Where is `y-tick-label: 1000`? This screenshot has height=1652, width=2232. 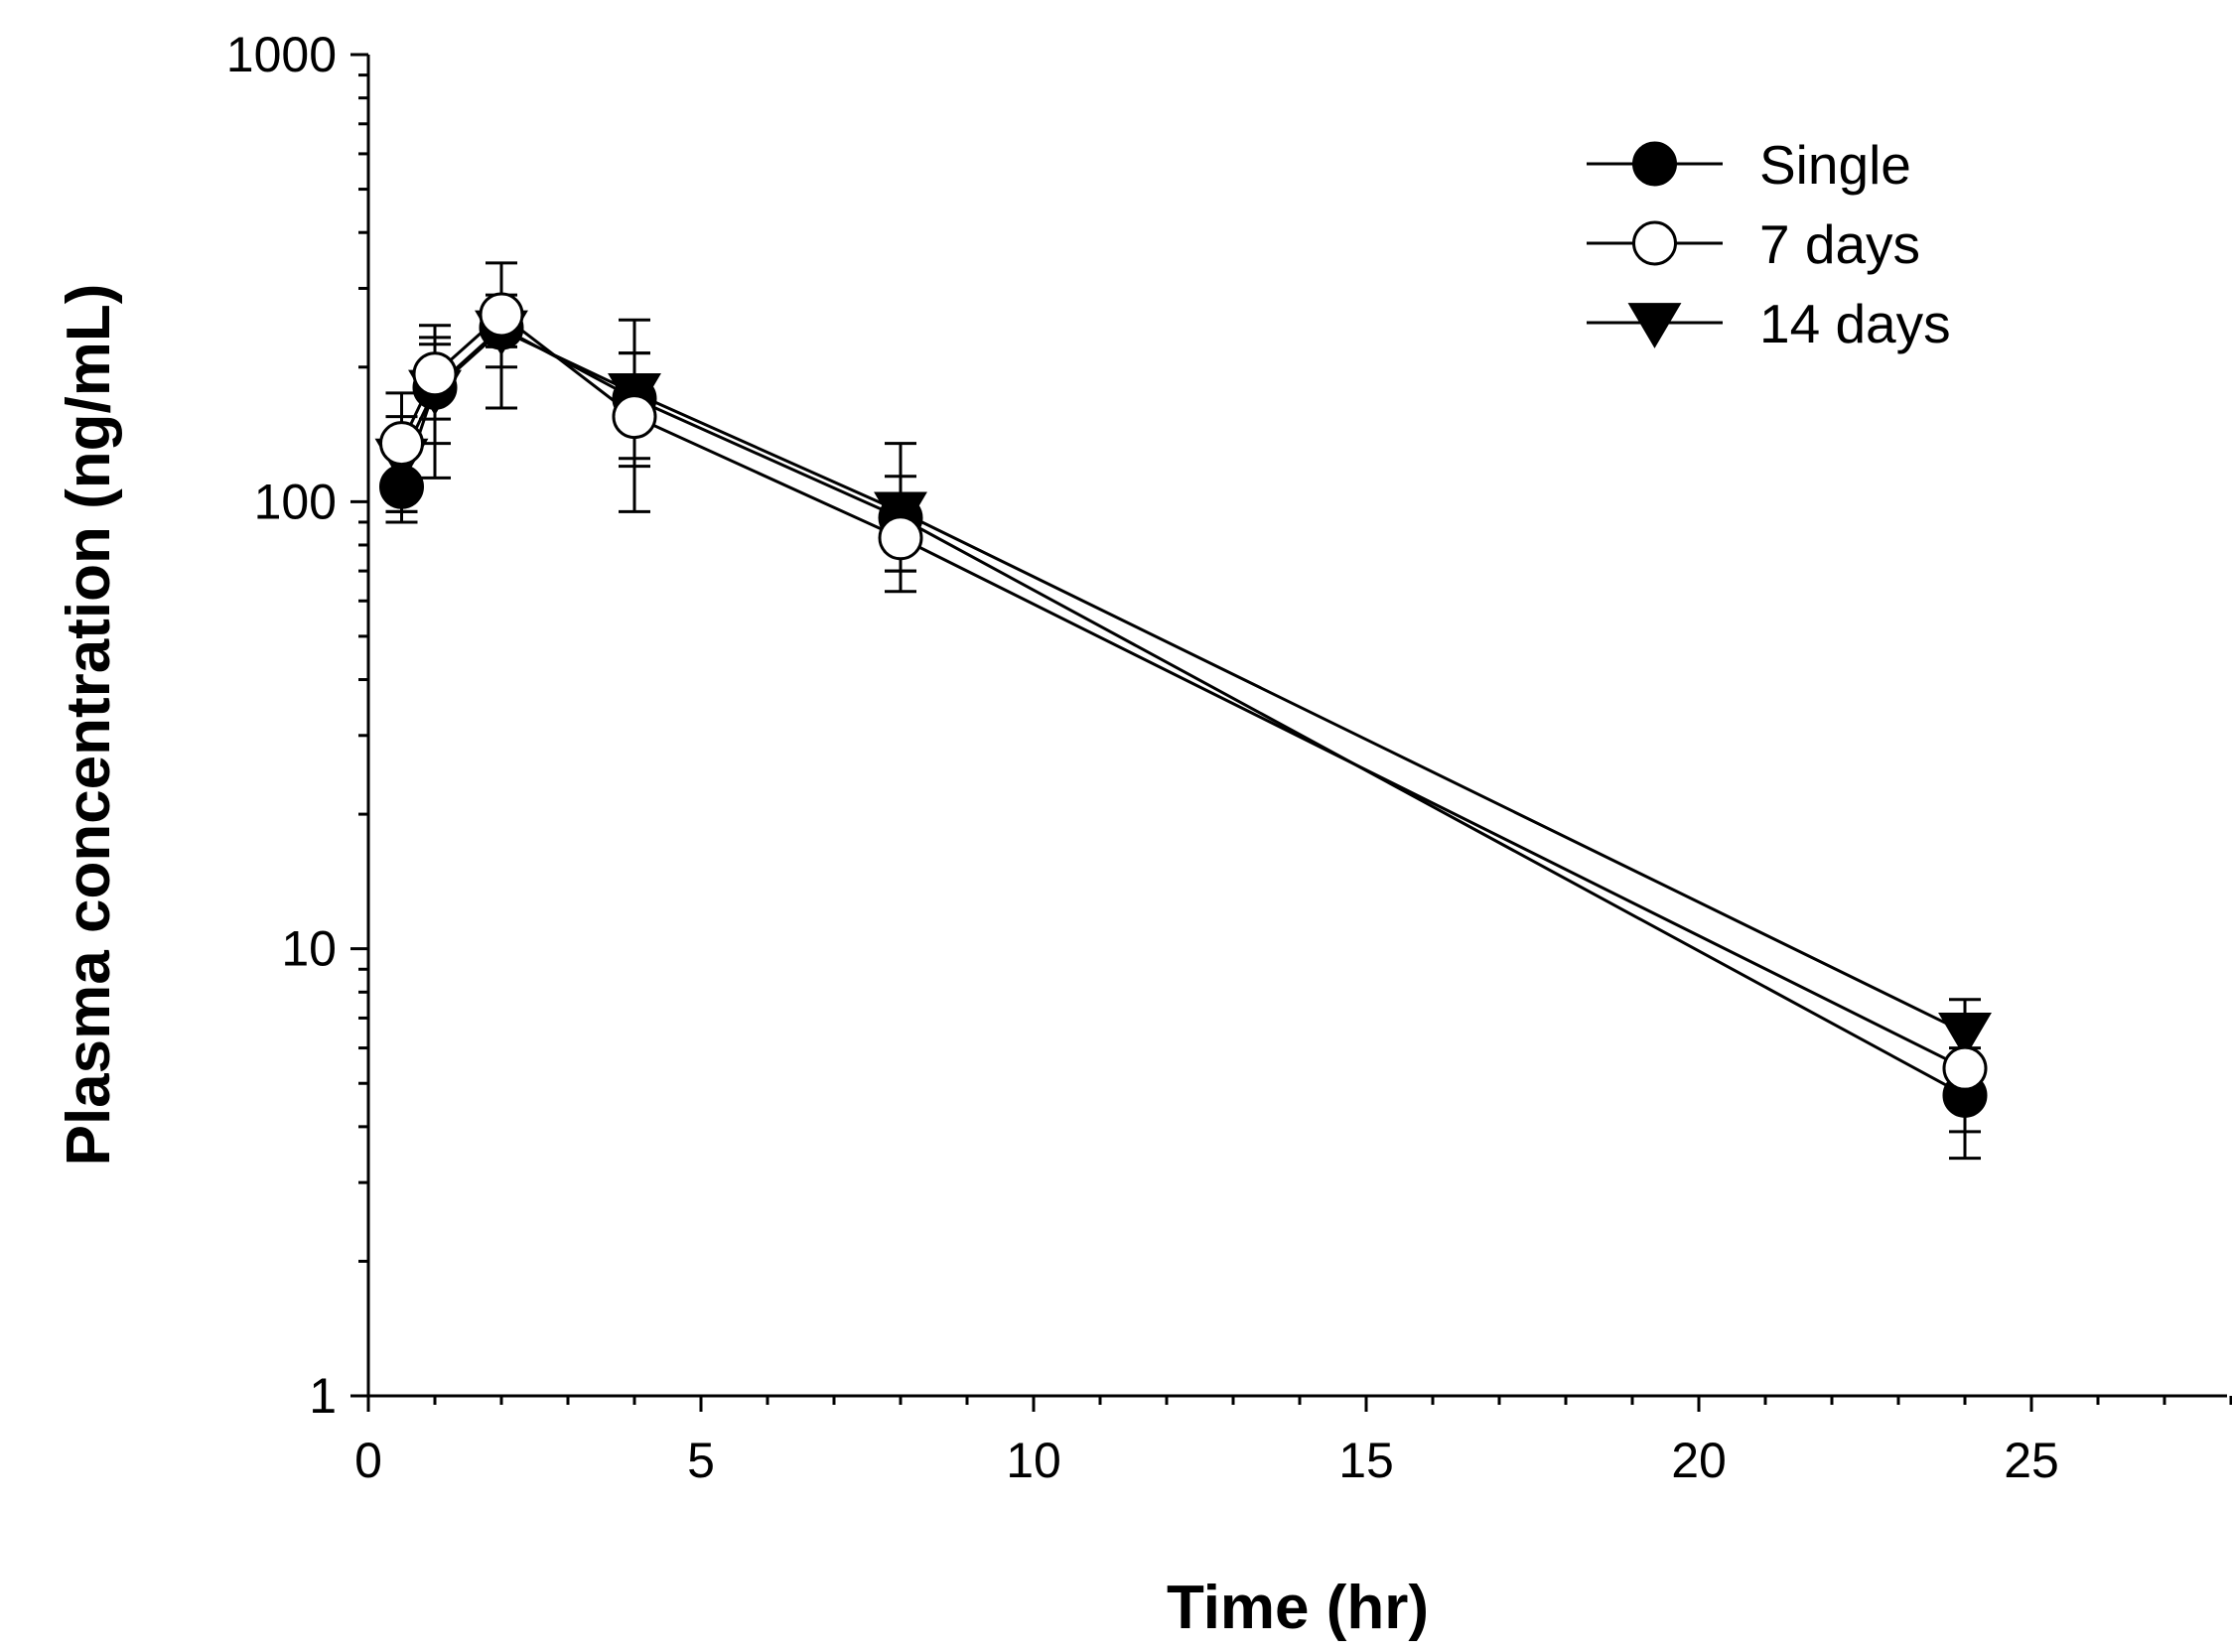
y-tick-label: 1000 is located at coordinates (281, 54).